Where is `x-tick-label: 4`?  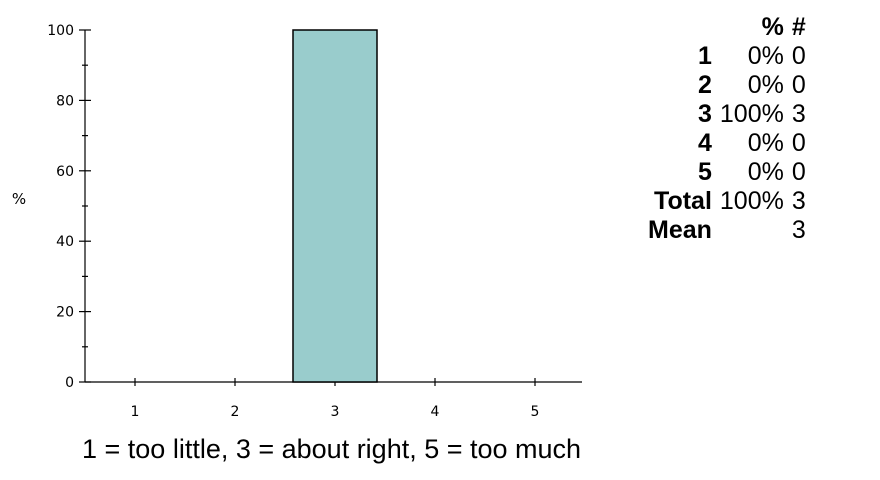 x-tick-label: 4 is located at coordinates (435, 412).